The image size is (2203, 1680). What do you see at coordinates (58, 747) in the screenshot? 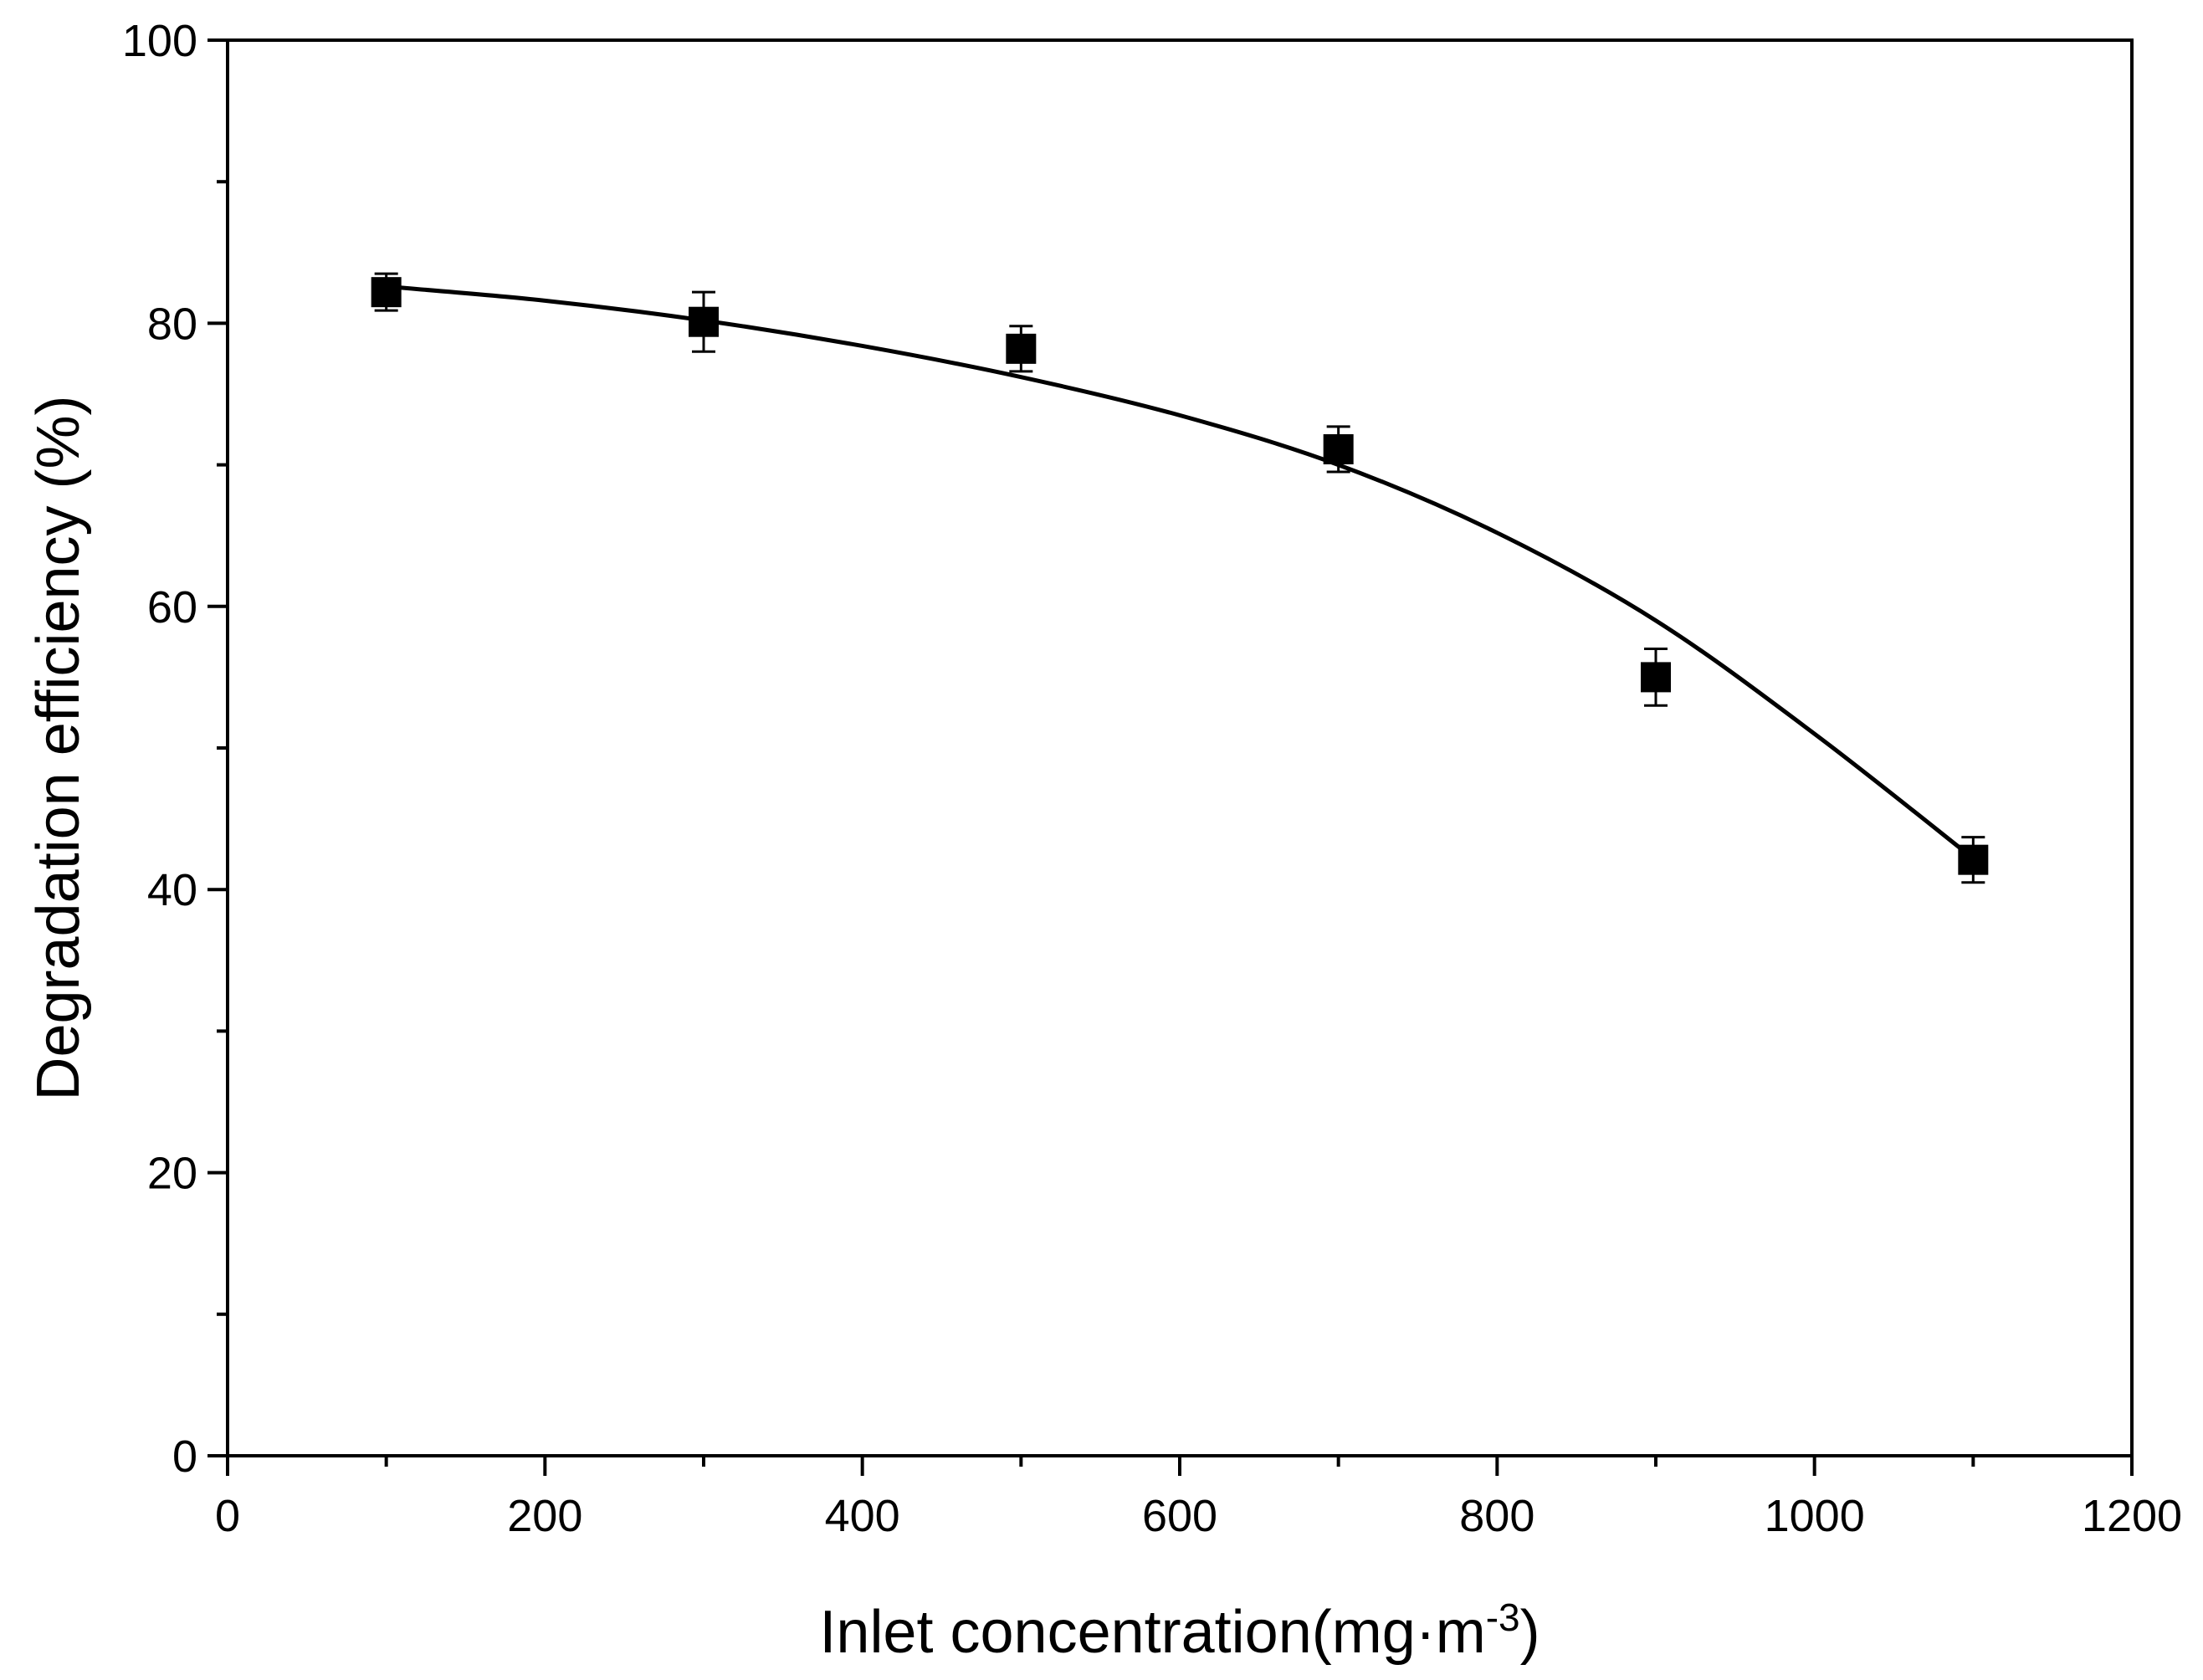
I see `y-axis-title: Degradation efficiency (%)` at bounding box center [58, 747].